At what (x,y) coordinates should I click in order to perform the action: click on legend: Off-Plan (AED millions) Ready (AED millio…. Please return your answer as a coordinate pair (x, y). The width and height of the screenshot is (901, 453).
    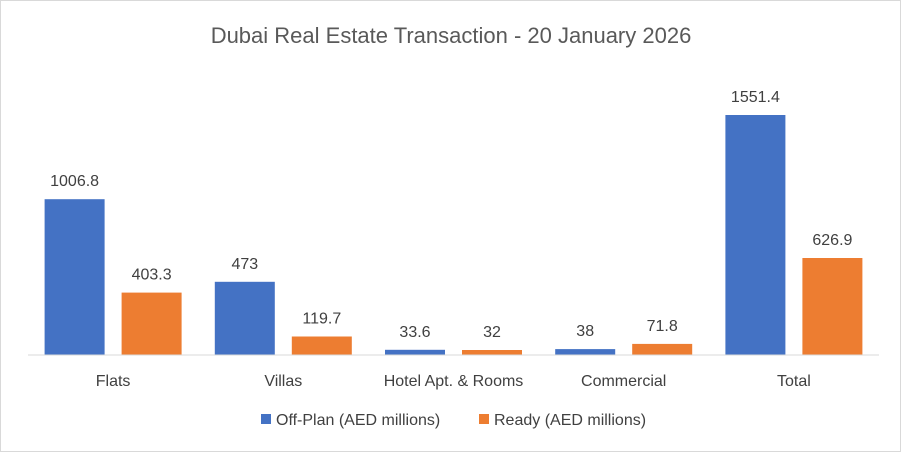
    Looking at the image, I should click on (453, 420).